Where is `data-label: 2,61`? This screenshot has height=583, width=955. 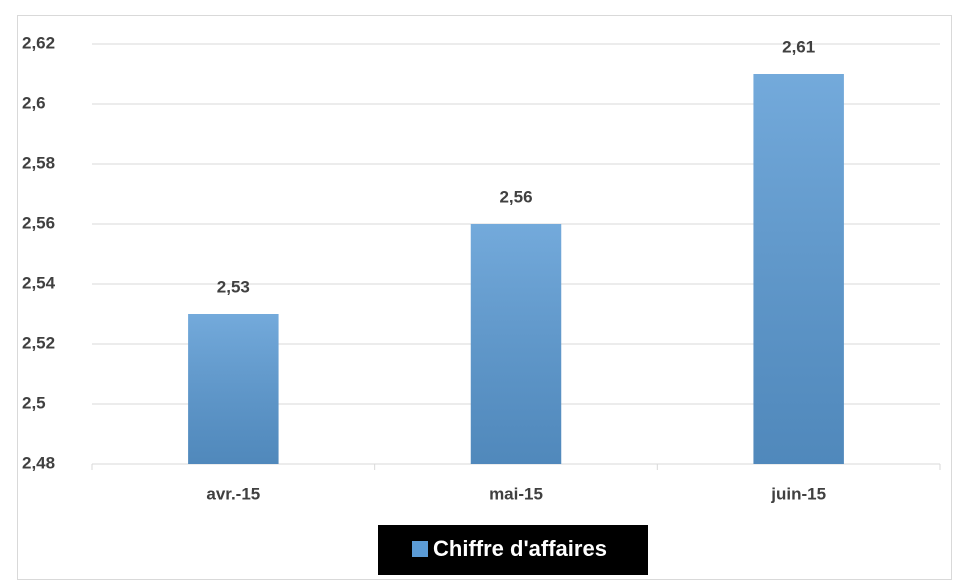 data-label: 2,61 is located at coordinates (798, 46).